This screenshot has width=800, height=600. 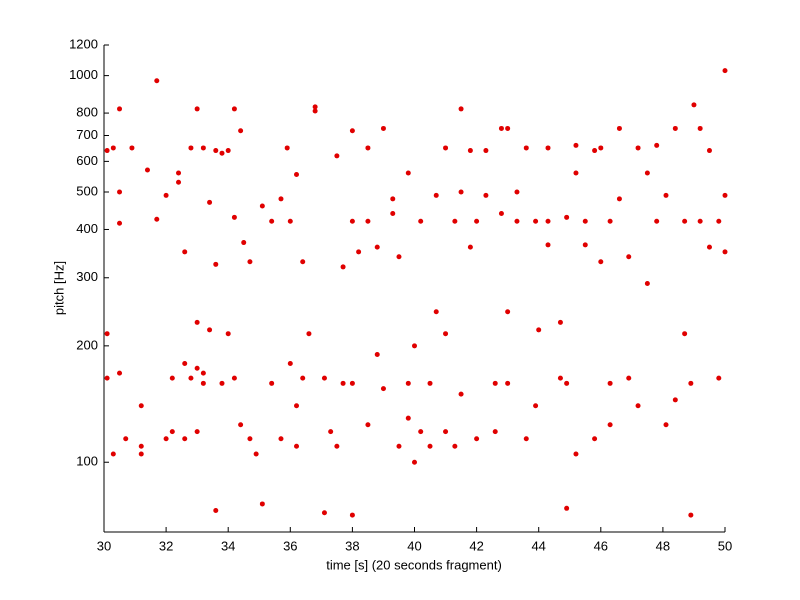 What do you see at coordinates (87, 112) in the screenshot?
I see `y-tick-label: 800` at bounding box center [87, 112].